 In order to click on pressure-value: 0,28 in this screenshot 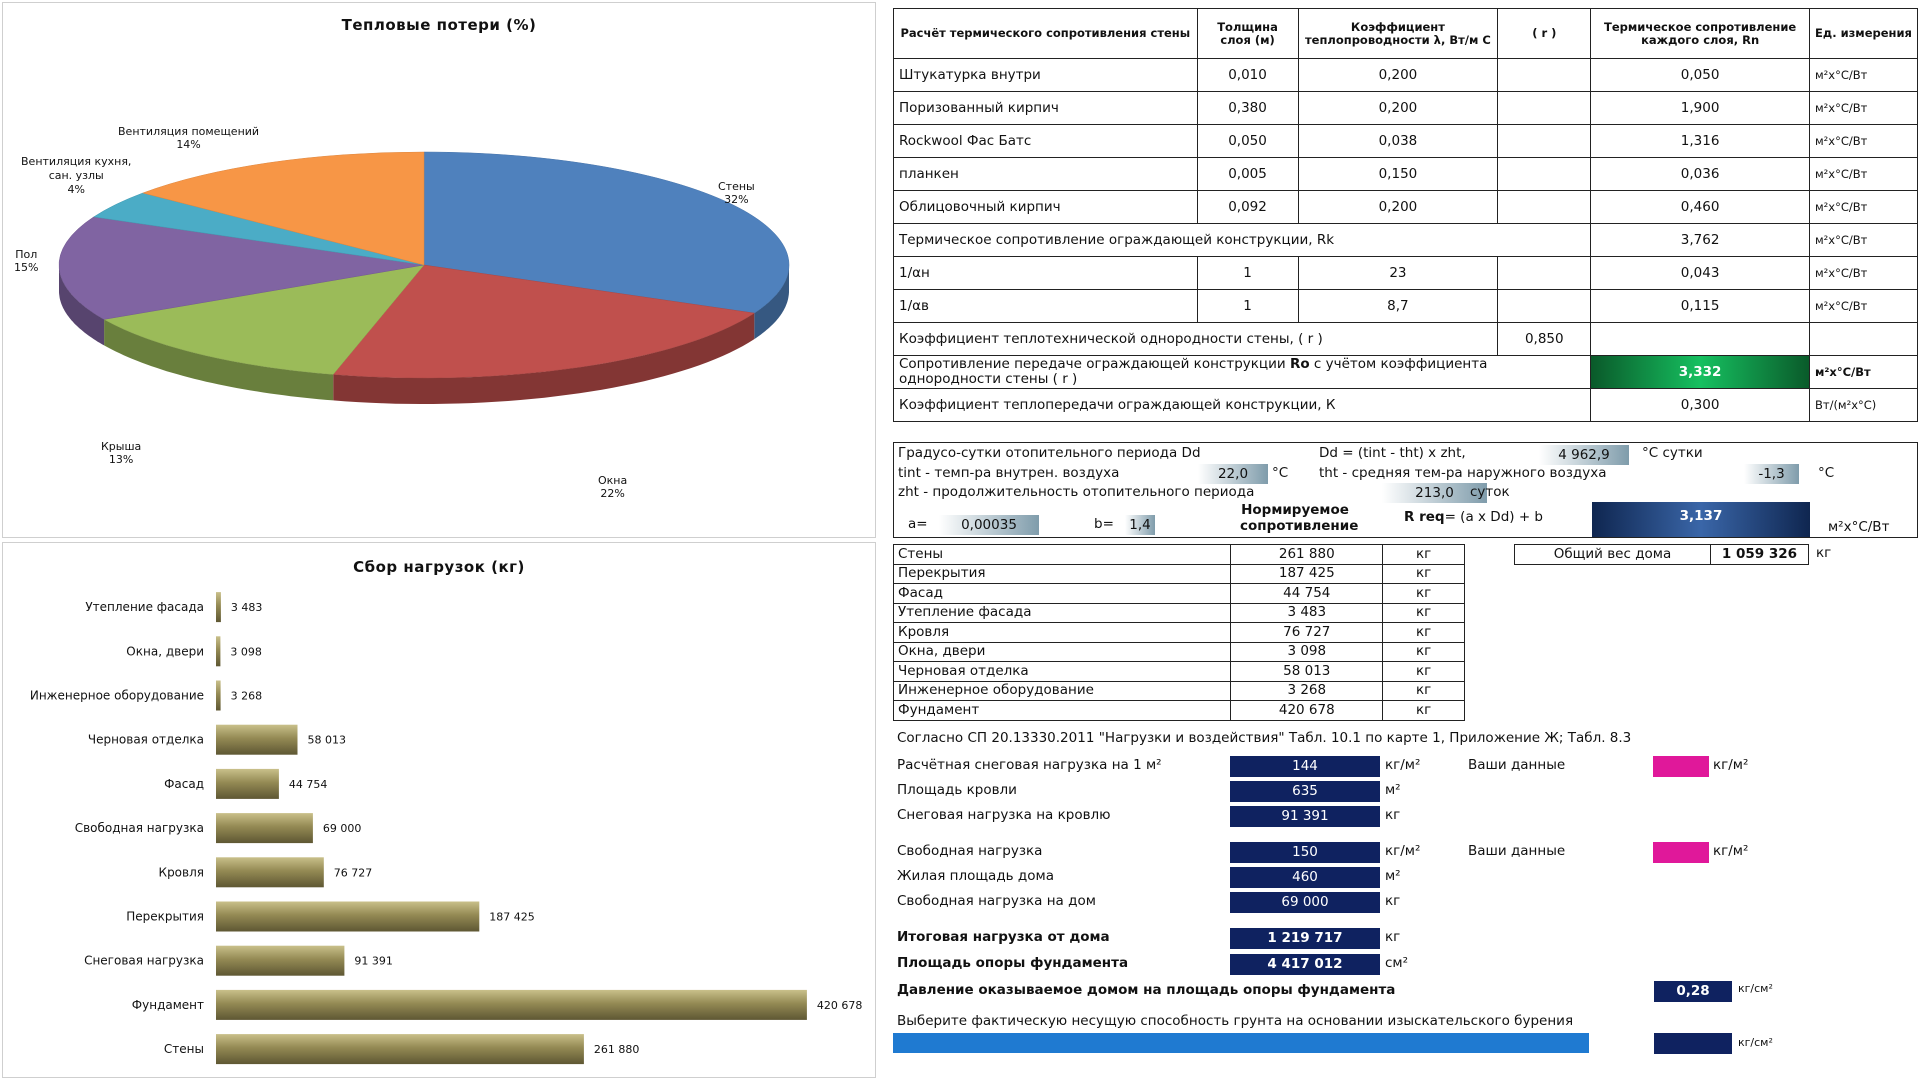, I will do `click(1693, 991)`.